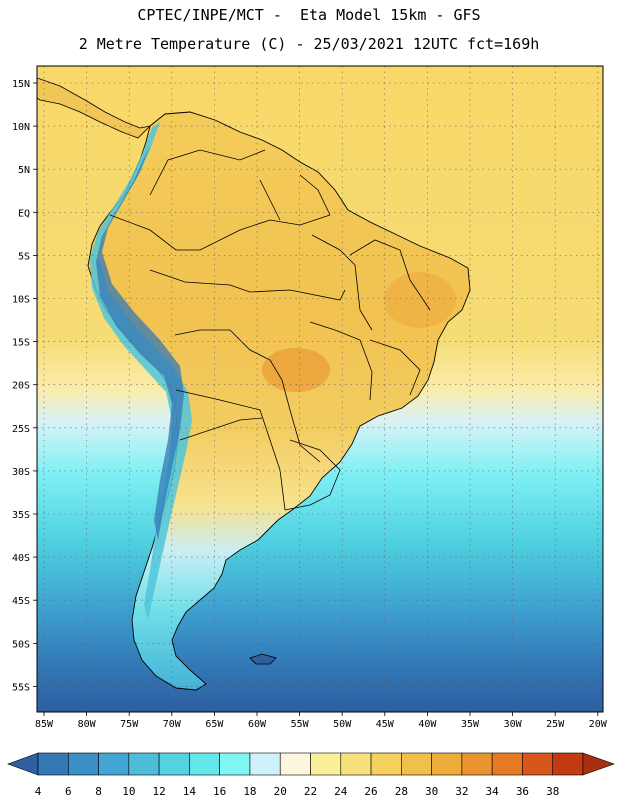 The image size is (618, 800). I want to click on lat-tick-label: EQ, so click(24, 213).